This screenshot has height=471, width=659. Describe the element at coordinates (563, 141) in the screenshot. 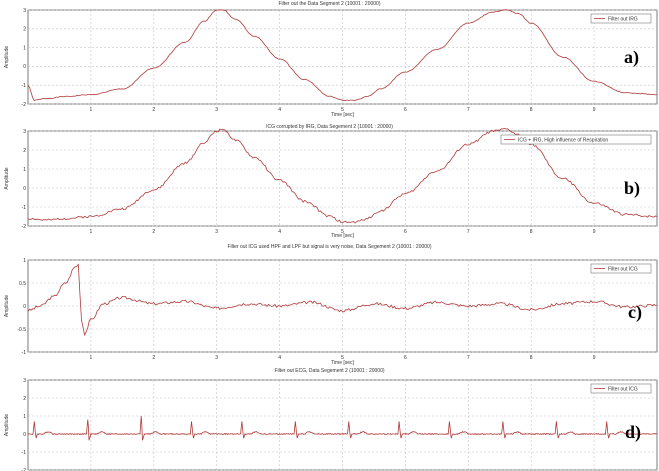

I see `legend-entry: ICG + IRG, High influence of Respiration` at that location.